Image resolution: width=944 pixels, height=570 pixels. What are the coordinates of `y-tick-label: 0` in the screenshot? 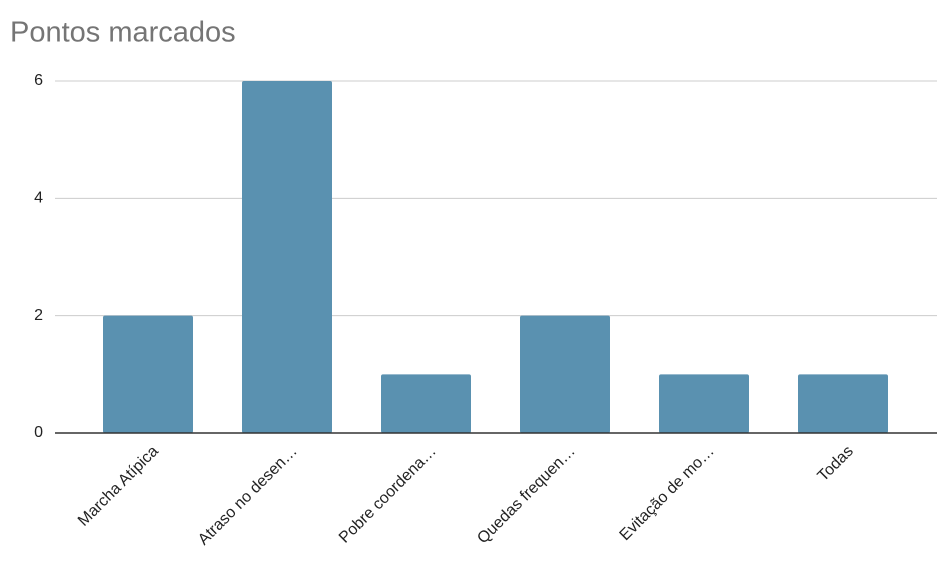 It's located at (38, 432).